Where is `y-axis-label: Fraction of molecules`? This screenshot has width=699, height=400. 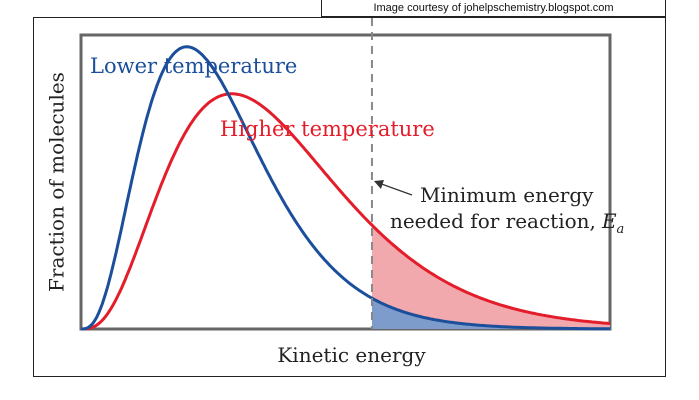
y-axis-label: Fraction of molecules is located at coordinates (57, 182).